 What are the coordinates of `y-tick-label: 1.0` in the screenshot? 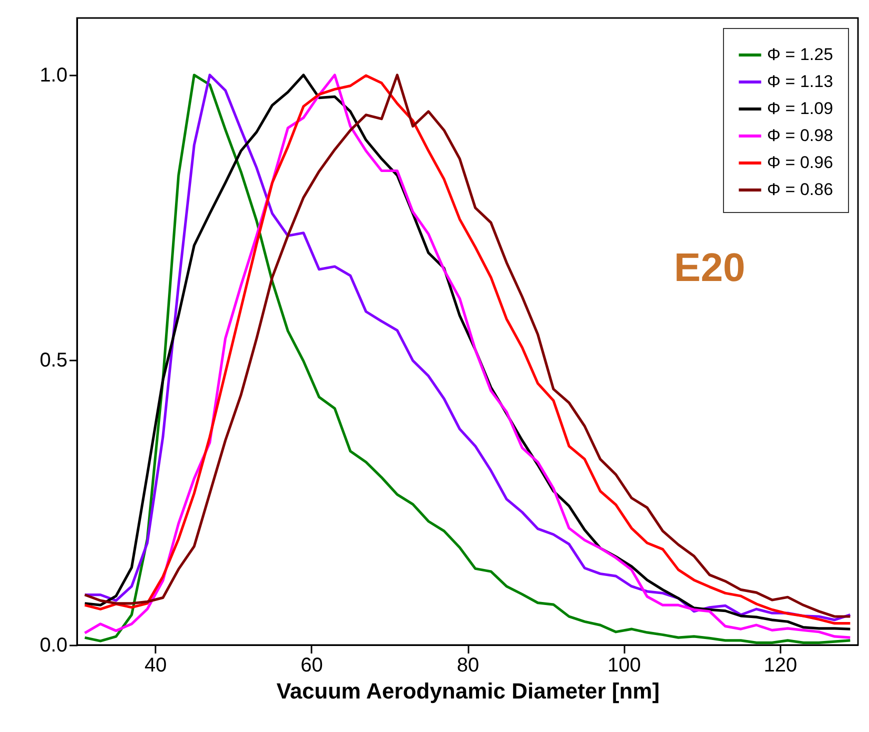 It's located at (54, 75).